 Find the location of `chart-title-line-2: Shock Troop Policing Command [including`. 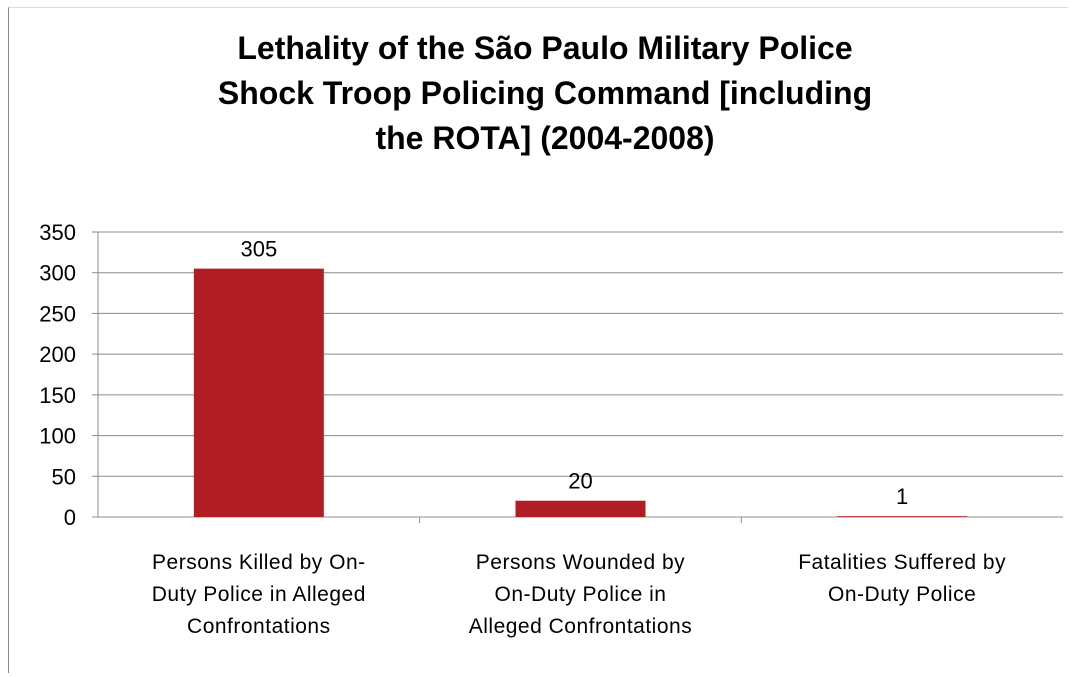

chart-title-line-2: Shock Troop Policing Command [including is located at coordinates (545, 93).